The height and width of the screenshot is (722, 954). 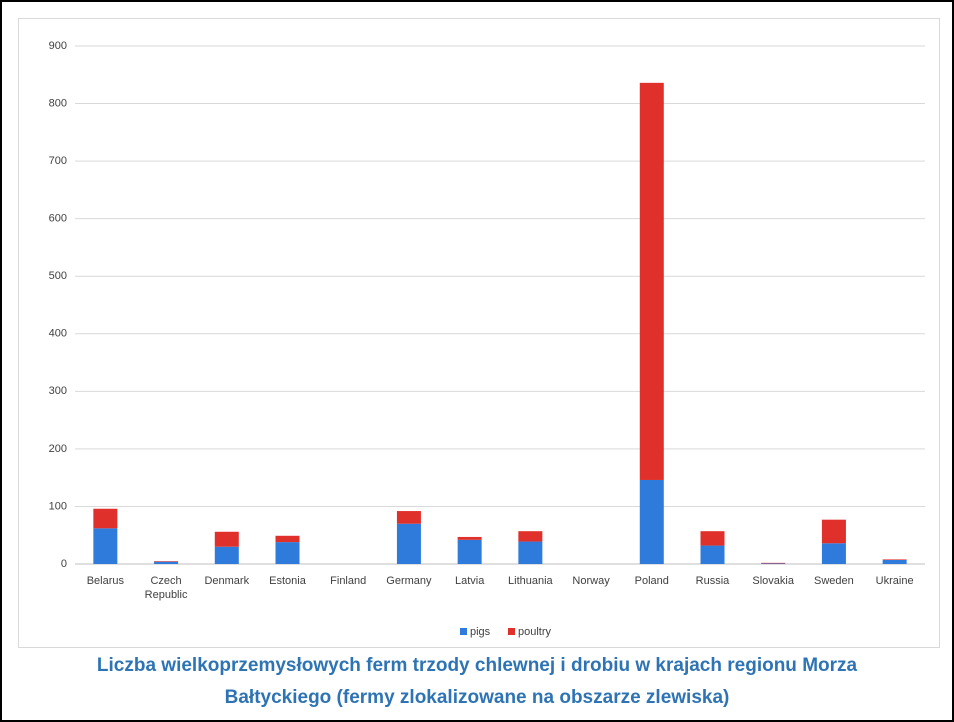 What do you see at coordinates (166, 588) in the screenshot?
I see `x-tick-label: Czech Republic` at bounding box center [166, 588].